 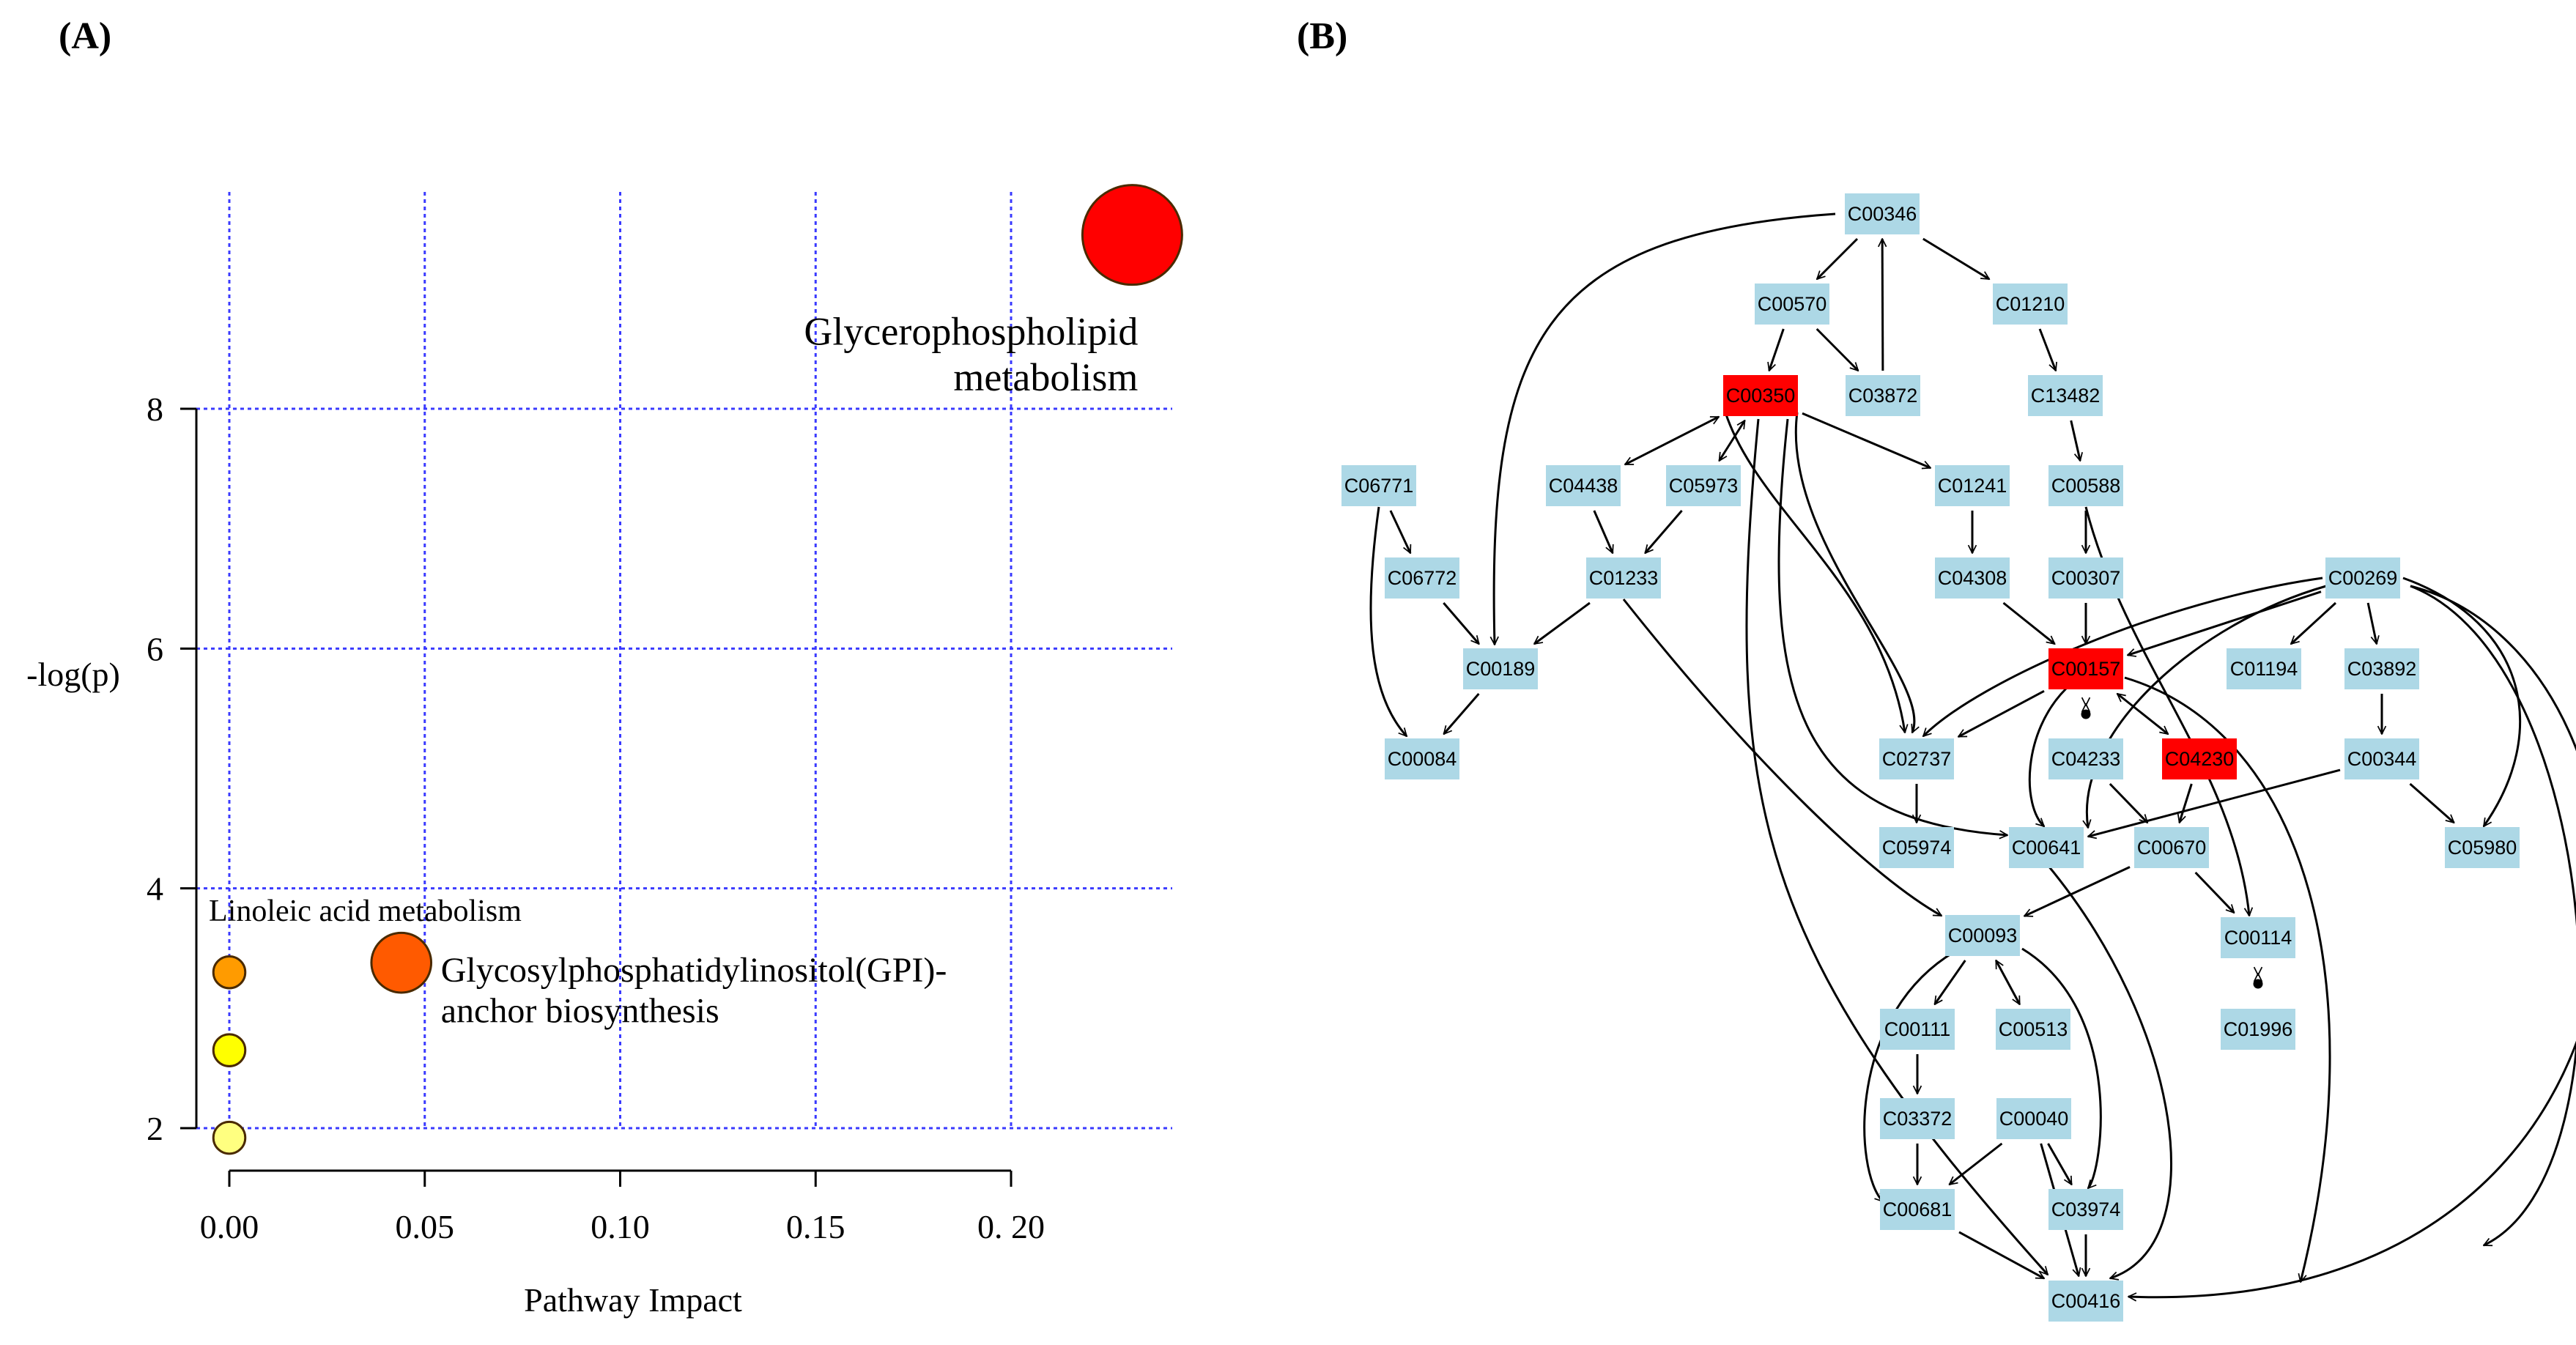 What do you see at coordinates (694, 970) in the screenshot?
I see `point-label: Glycosylphosphatidylinositol(GPI)-` at bounding box center [694, 970].